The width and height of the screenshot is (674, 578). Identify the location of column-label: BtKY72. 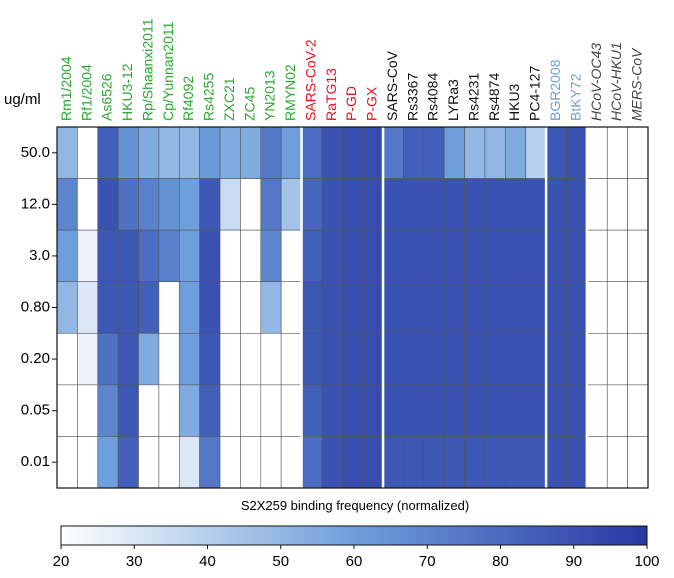
(575, 97).